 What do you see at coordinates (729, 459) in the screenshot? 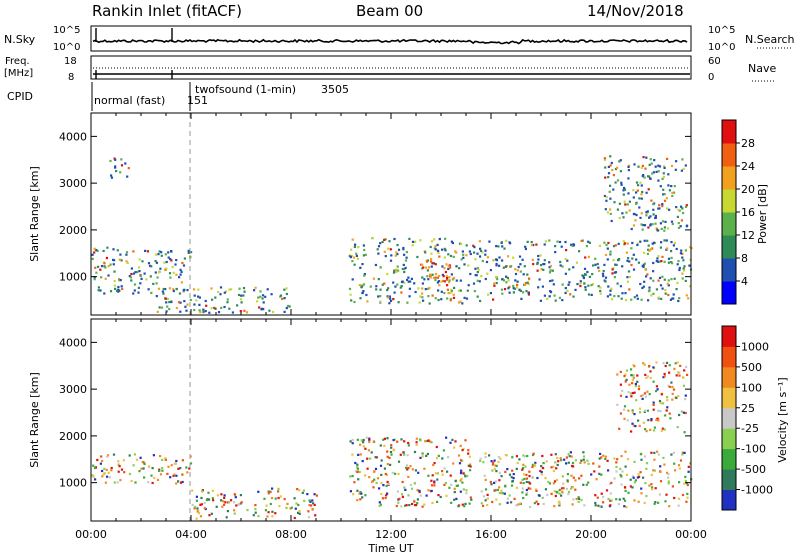
I see `colorbar-swatch` at bounding box center [729, 459].